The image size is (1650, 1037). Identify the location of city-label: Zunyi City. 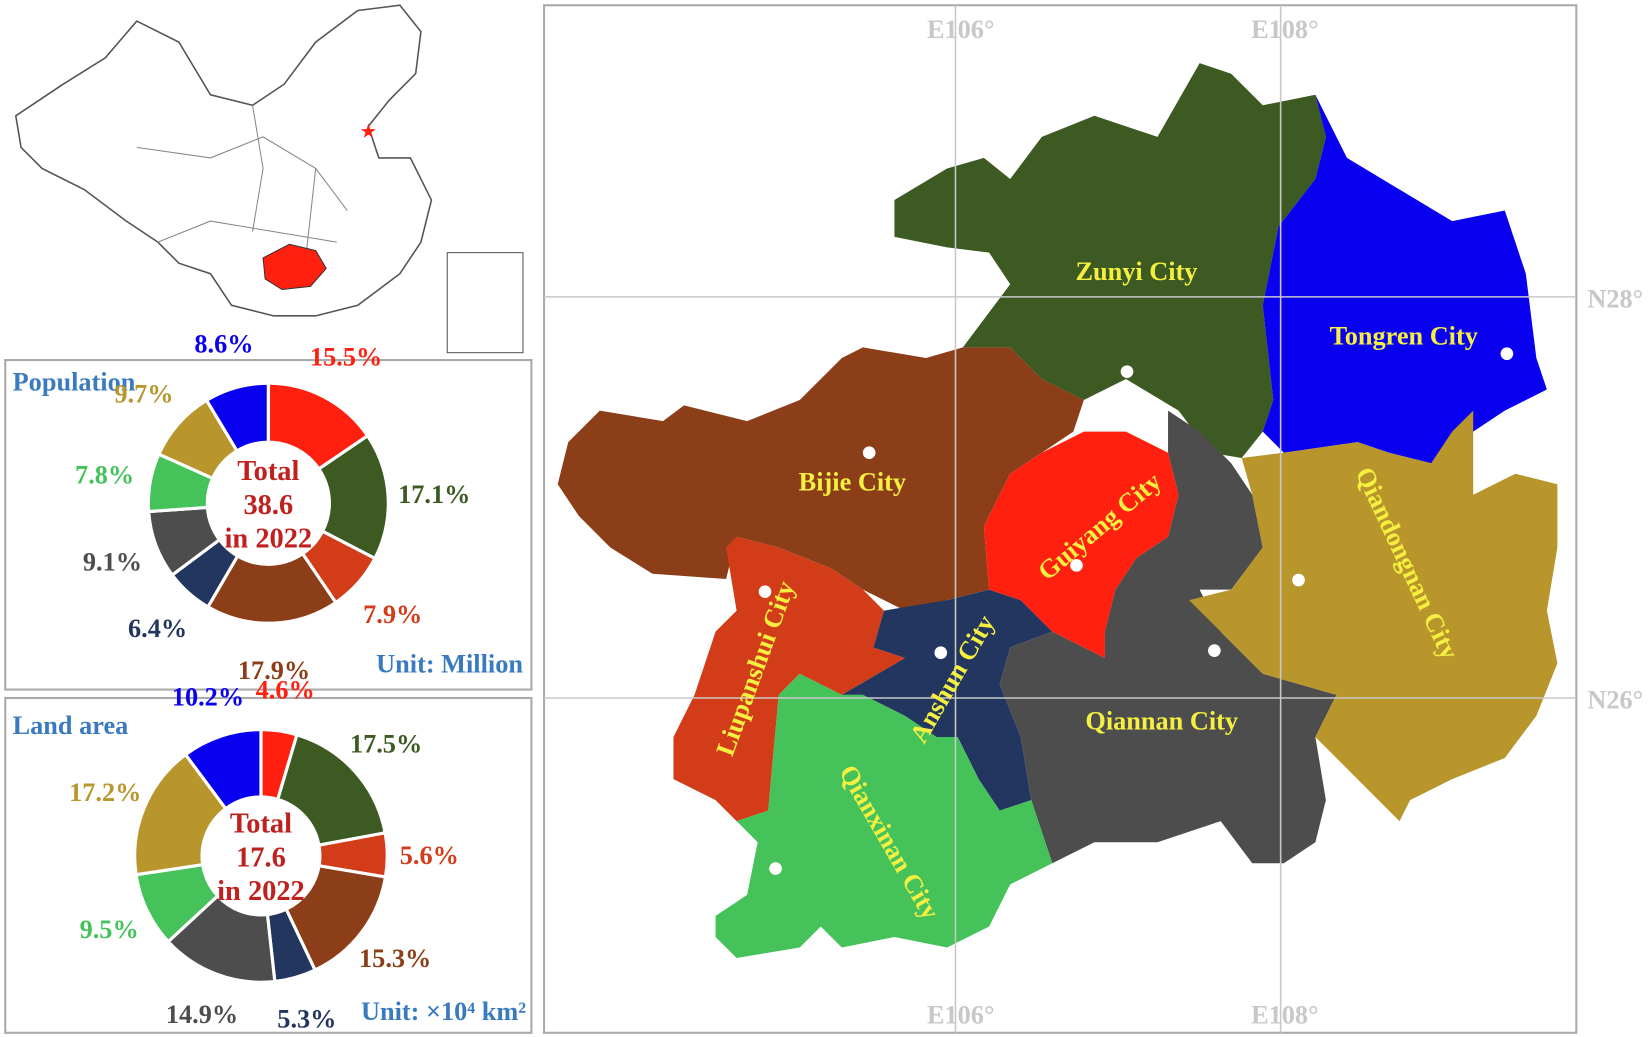
(1136, 271).